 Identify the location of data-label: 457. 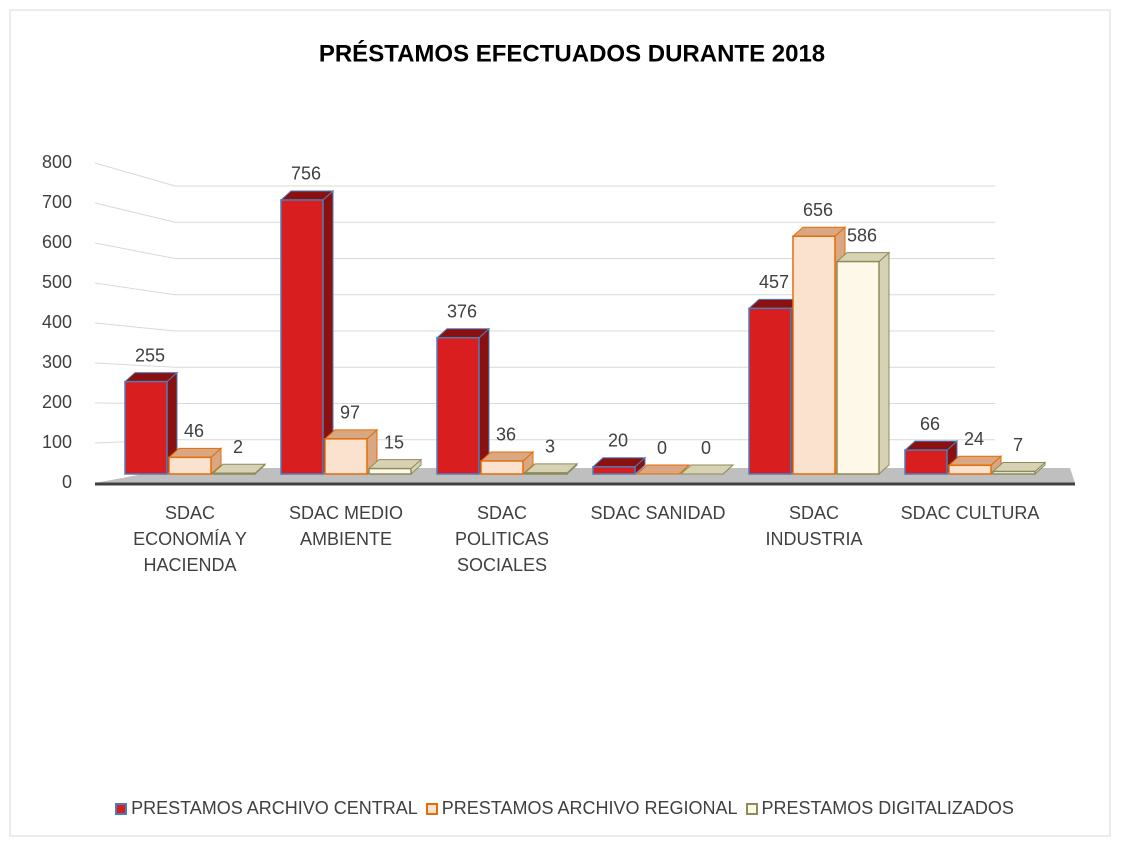
(774, 282).